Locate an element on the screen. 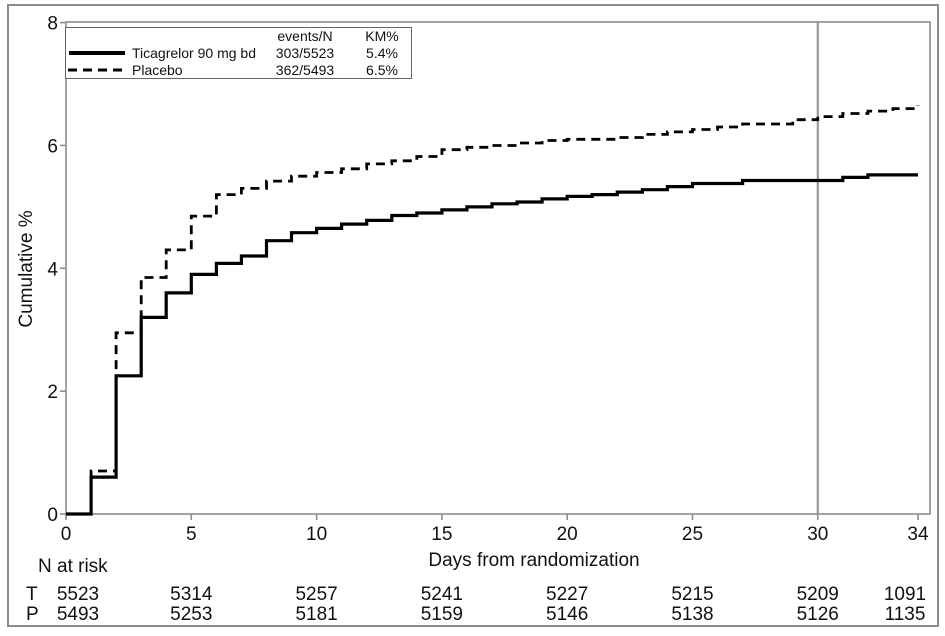 The image size is (945, 636). legend-header-events-n: events/N is located at coordinates (305, 36).